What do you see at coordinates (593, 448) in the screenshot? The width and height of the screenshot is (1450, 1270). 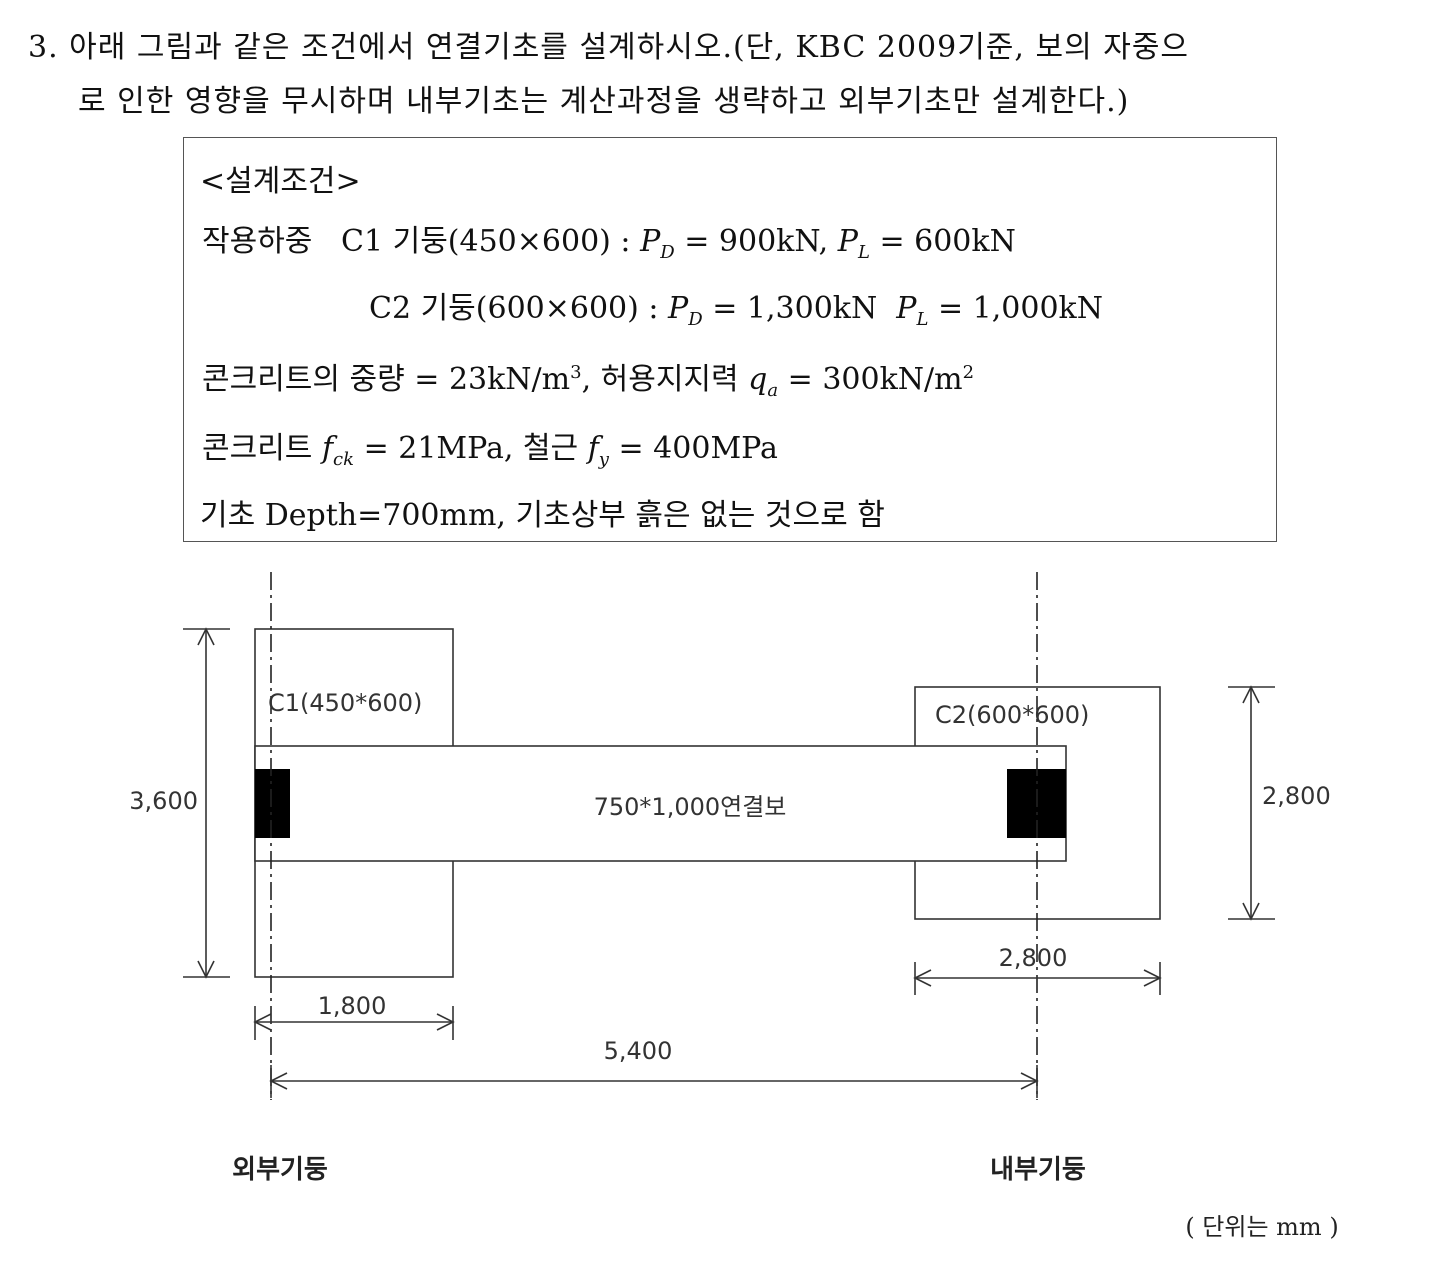 I see `fy-symbol: f` at bounding box center [593, 448].